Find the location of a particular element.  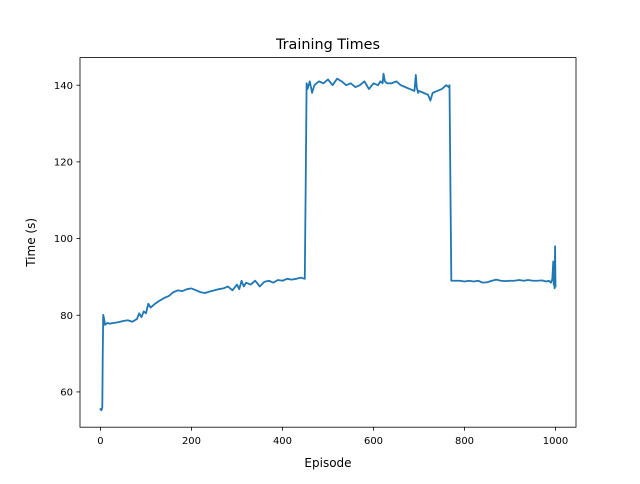

y-tick-label: 60 is located at coordinates (66, 393).